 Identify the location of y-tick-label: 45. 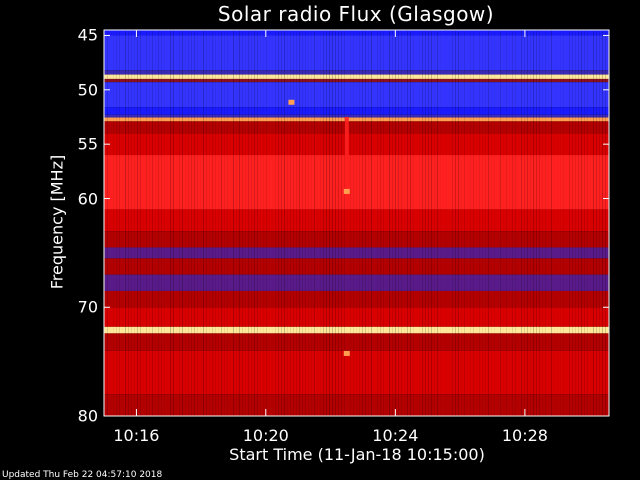
(87, 35).